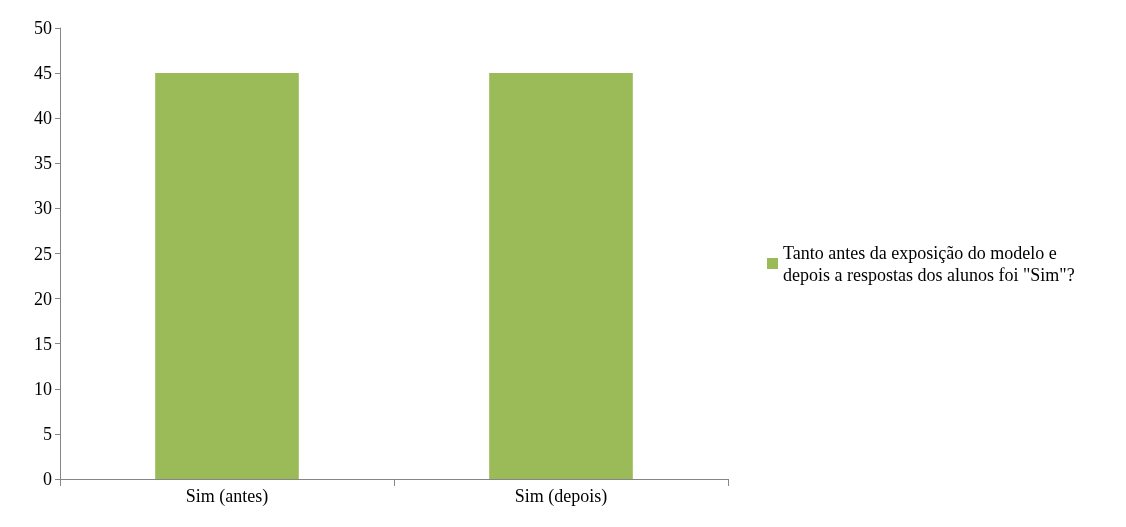 This screenshot has width=1126, height=527. I want to click on y-tick-label: 5, so click(47, 433).